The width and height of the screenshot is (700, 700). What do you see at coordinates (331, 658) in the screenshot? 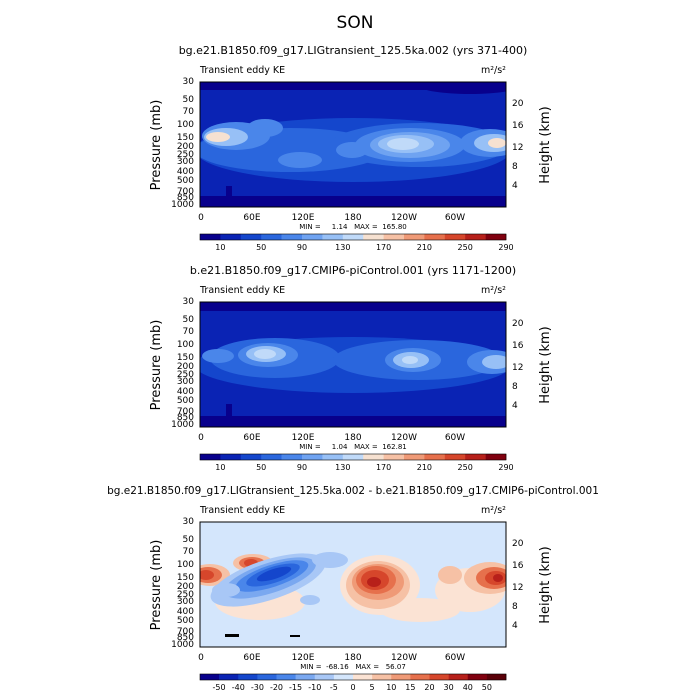
I see `x-axis: 0 60E 120E 180 120W 60W` at bounding box center [331, 658].